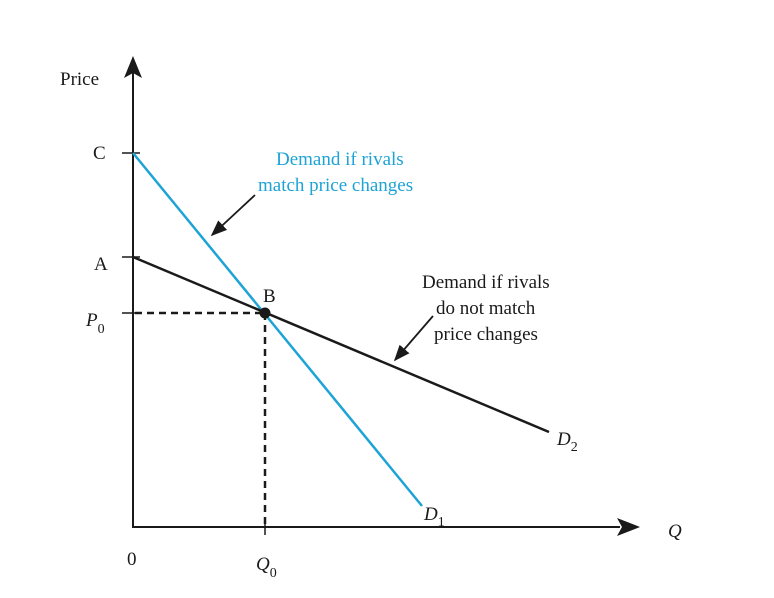  Describe the element at coordinates (628, 527) in the screenshot. I see `x-axis-arrowhead` at that location.